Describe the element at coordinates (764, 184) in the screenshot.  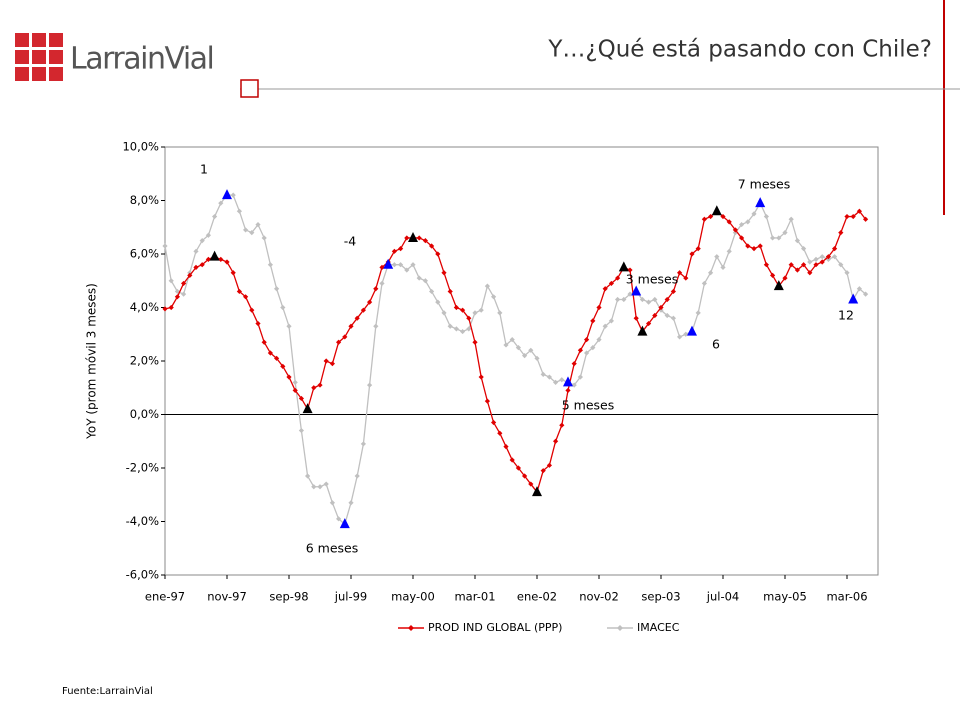
I see `annotation: 7 meses` at that location.